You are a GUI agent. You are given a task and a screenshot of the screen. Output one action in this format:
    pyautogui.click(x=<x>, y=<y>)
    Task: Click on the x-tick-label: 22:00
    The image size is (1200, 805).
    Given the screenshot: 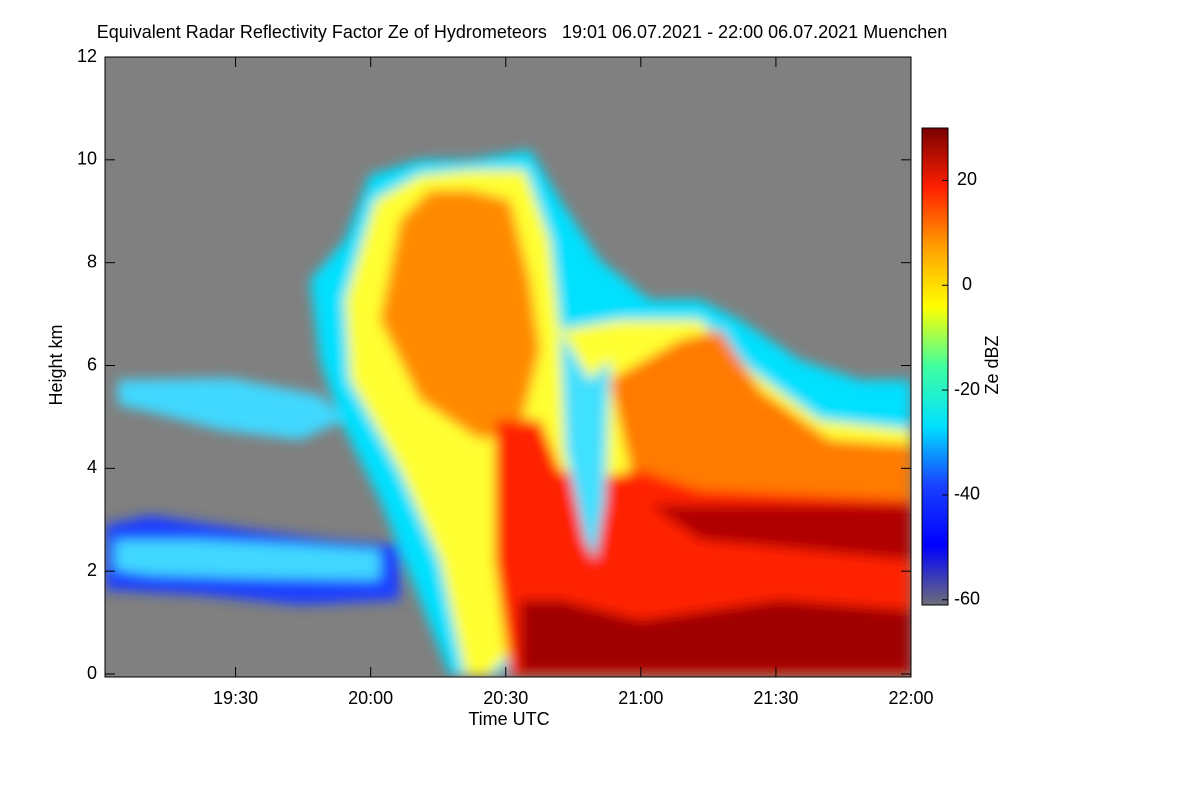 What is the action you would take?
    pyautogui.click(x=910, y=698)
    